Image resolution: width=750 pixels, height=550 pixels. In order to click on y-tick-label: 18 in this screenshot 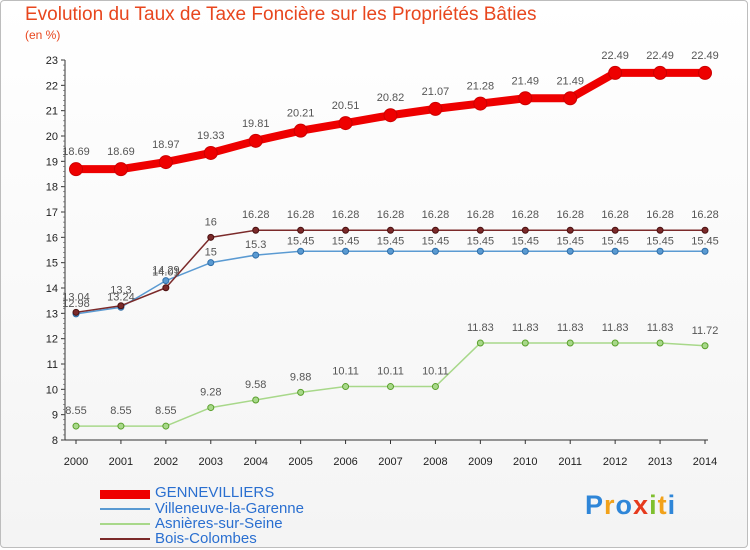, I will do `click(52, 188)`.